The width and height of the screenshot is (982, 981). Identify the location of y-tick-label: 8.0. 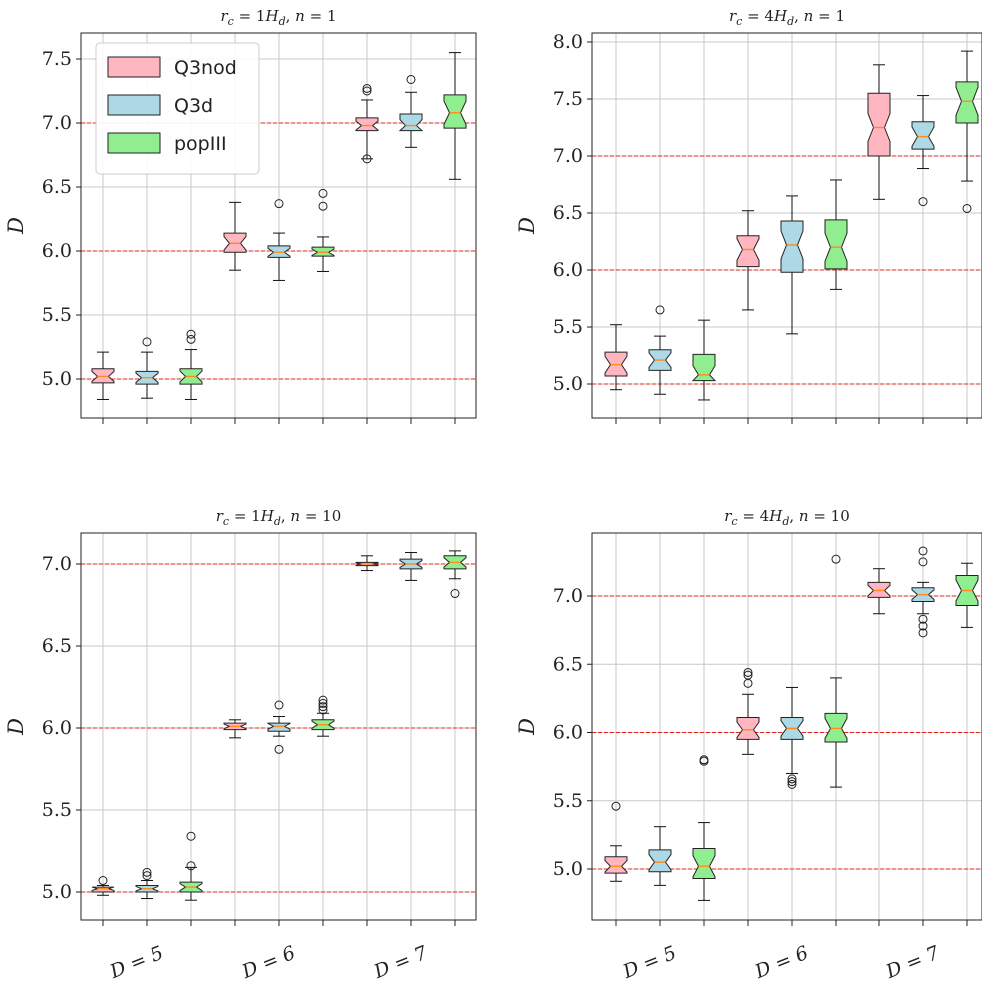
(568, 42).